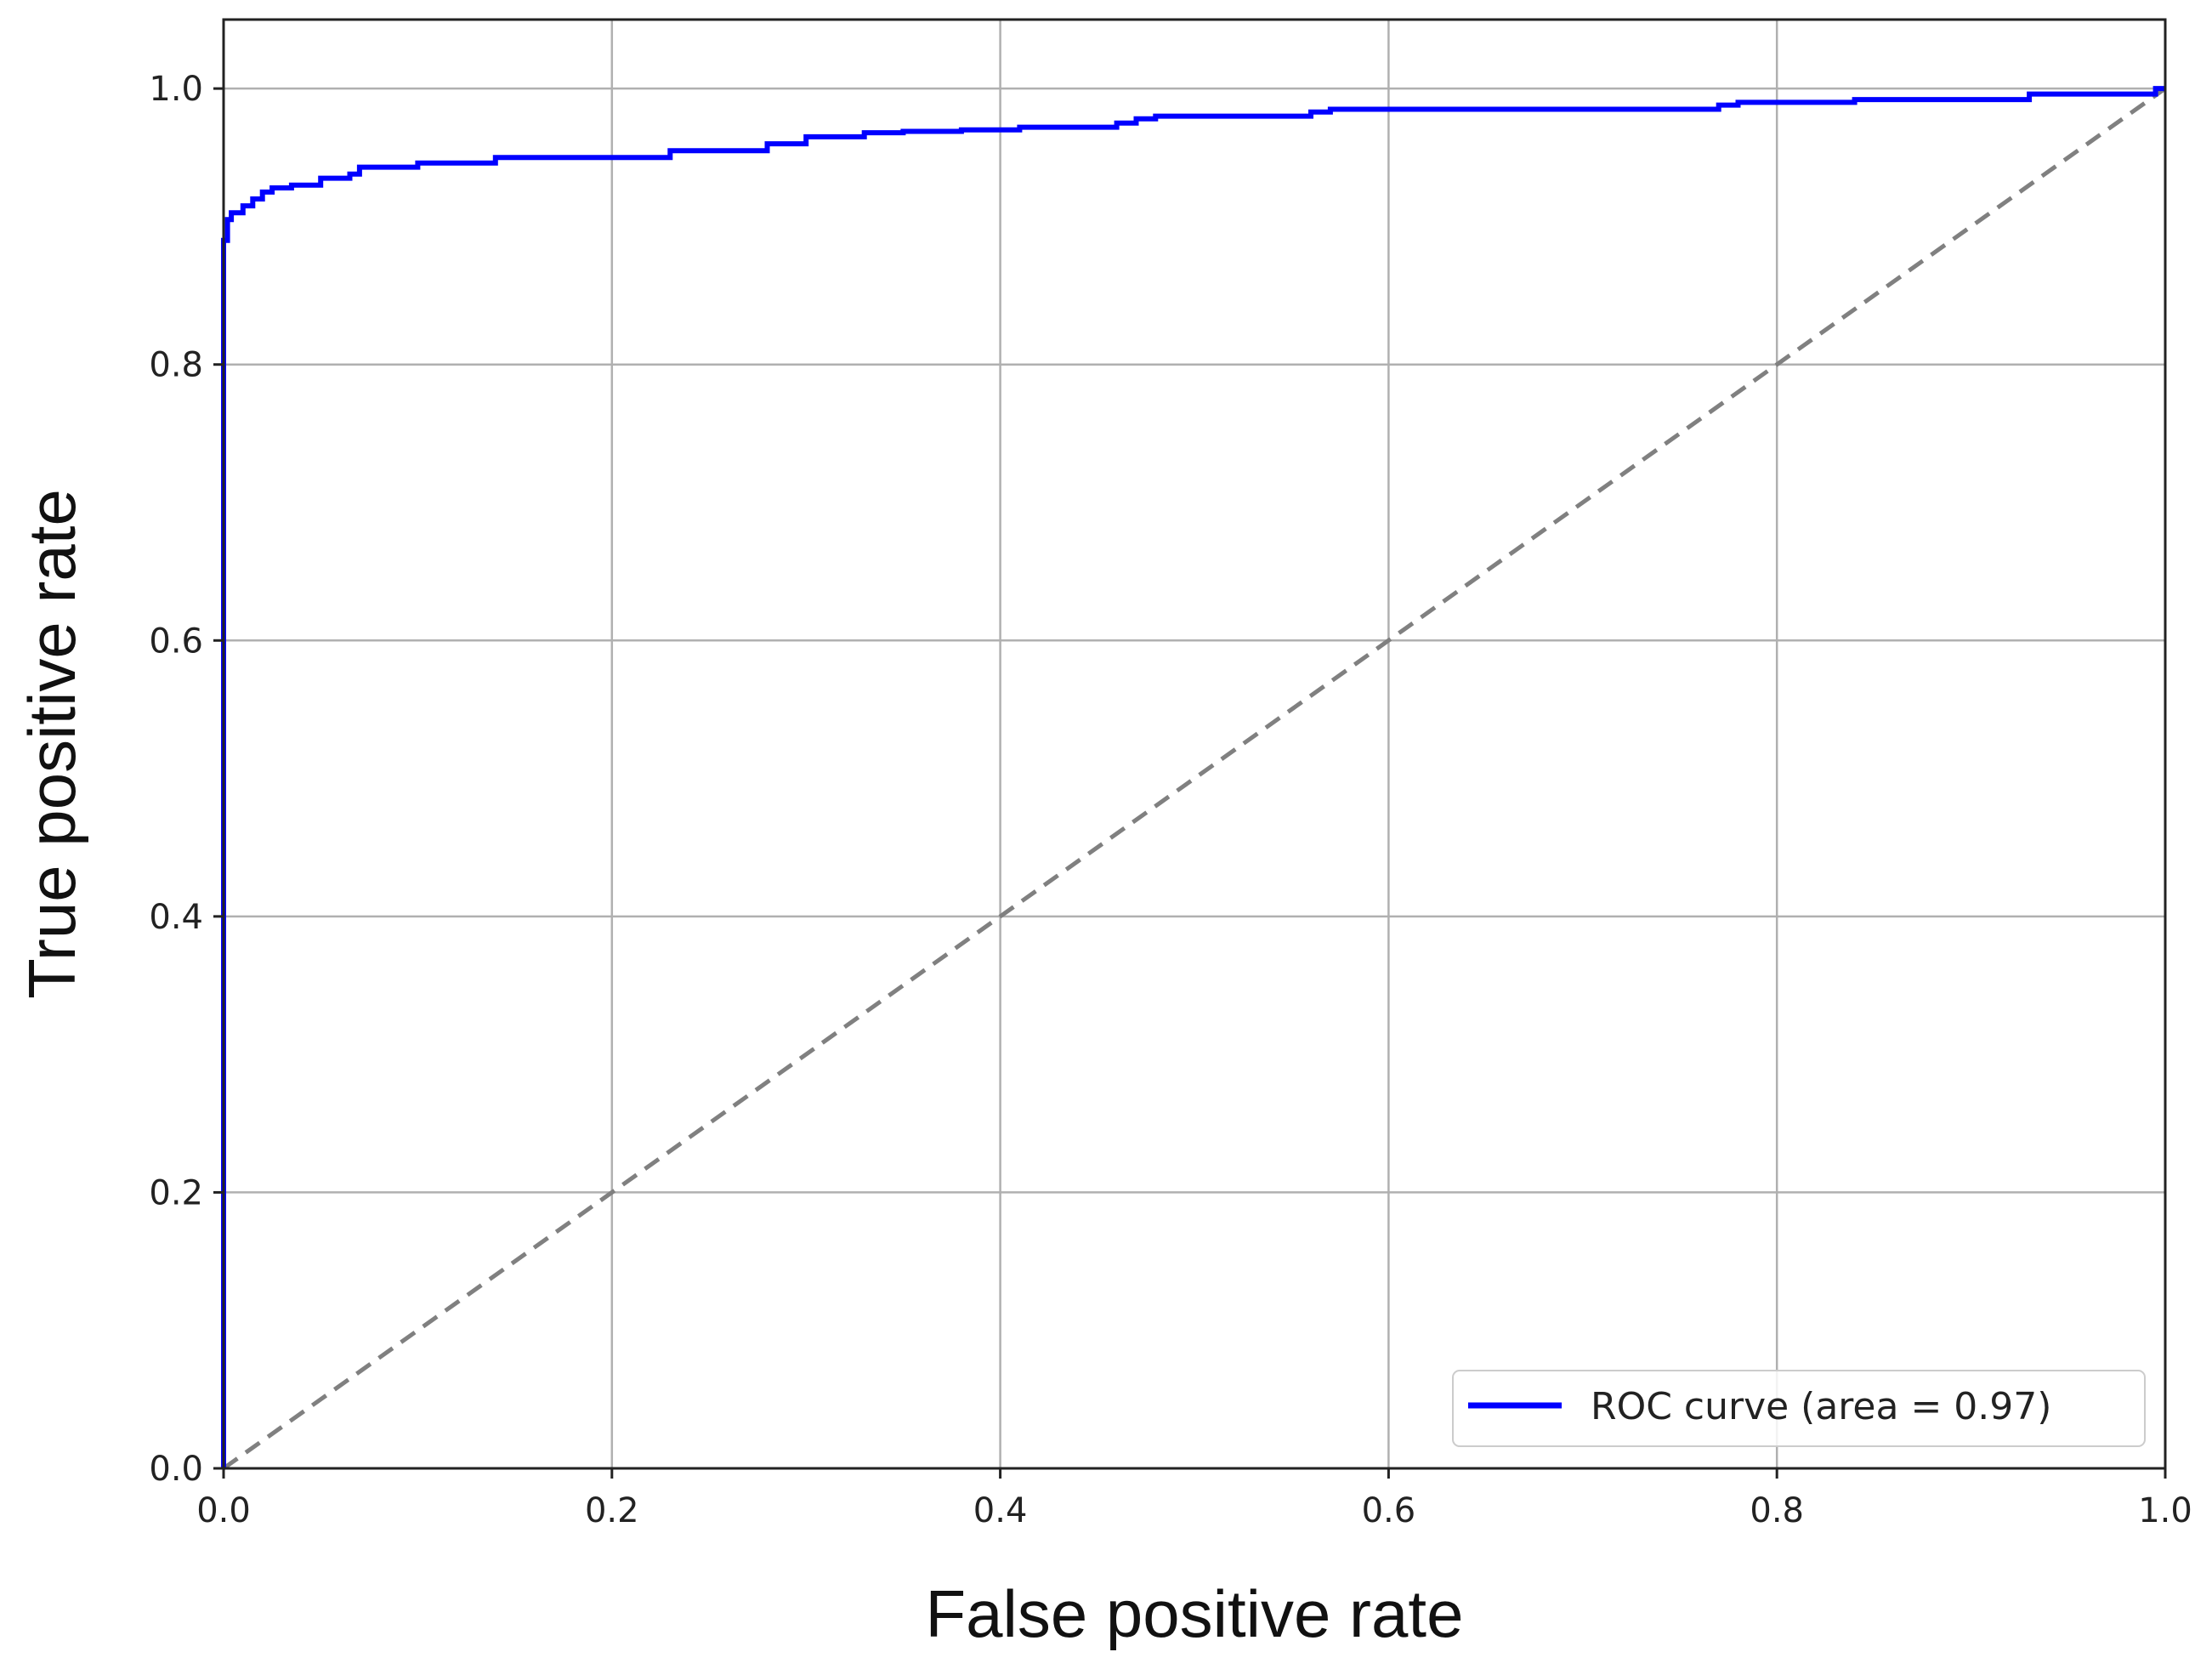 This screenshot has height=1669, width=2212. I want to click on legend-box, so click(1799, 1408).